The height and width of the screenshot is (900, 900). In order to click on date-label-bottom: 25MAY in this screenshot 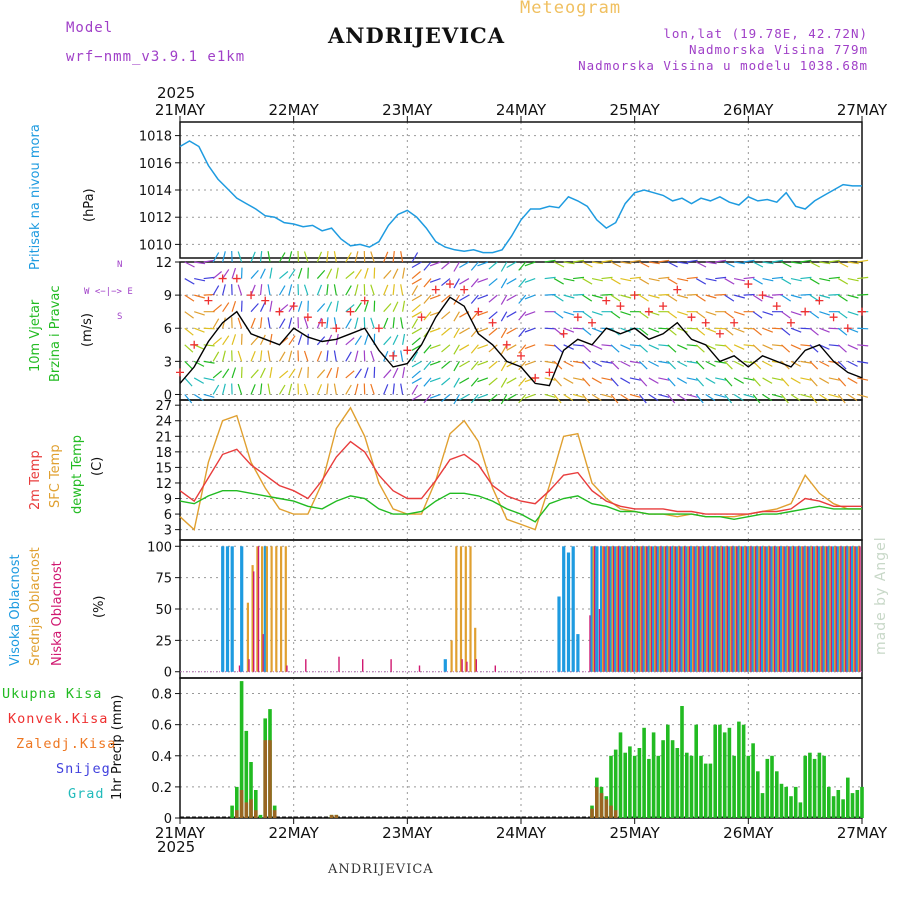, I will do `click(635, 833)`.